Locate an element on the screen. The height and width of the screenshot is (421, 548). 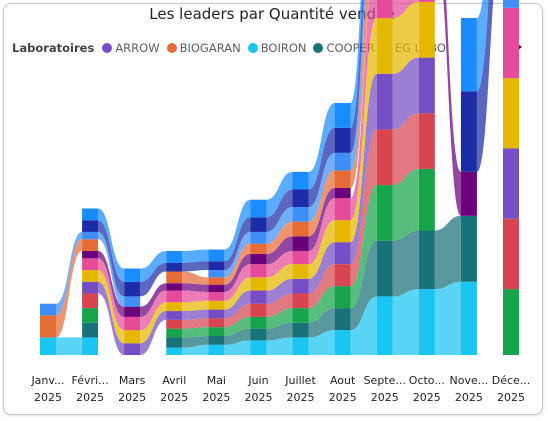
legend-item-boiron: BOIRON is located at coordinates (276, 48).